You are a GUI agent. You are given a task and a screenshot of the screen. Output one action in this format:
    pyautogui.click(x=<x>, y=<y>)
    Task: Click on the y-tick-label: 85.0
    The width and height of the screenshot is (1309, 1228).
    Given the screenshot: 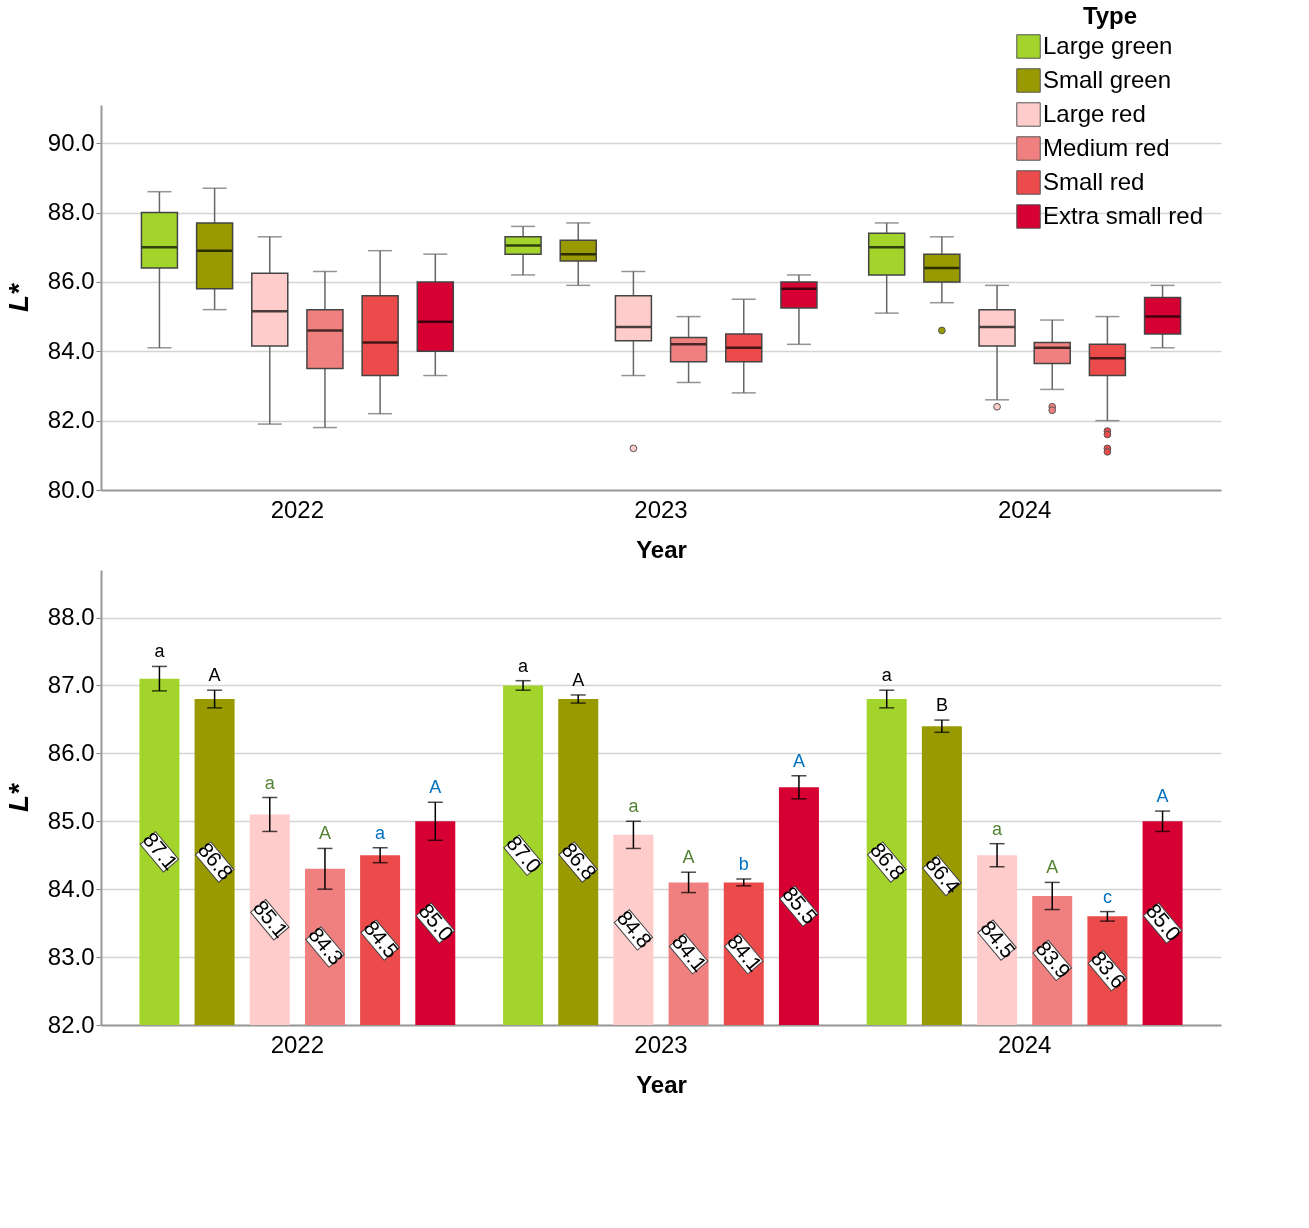 What is the action you would take?
    pyautogui.click(x=71, y=820)
    